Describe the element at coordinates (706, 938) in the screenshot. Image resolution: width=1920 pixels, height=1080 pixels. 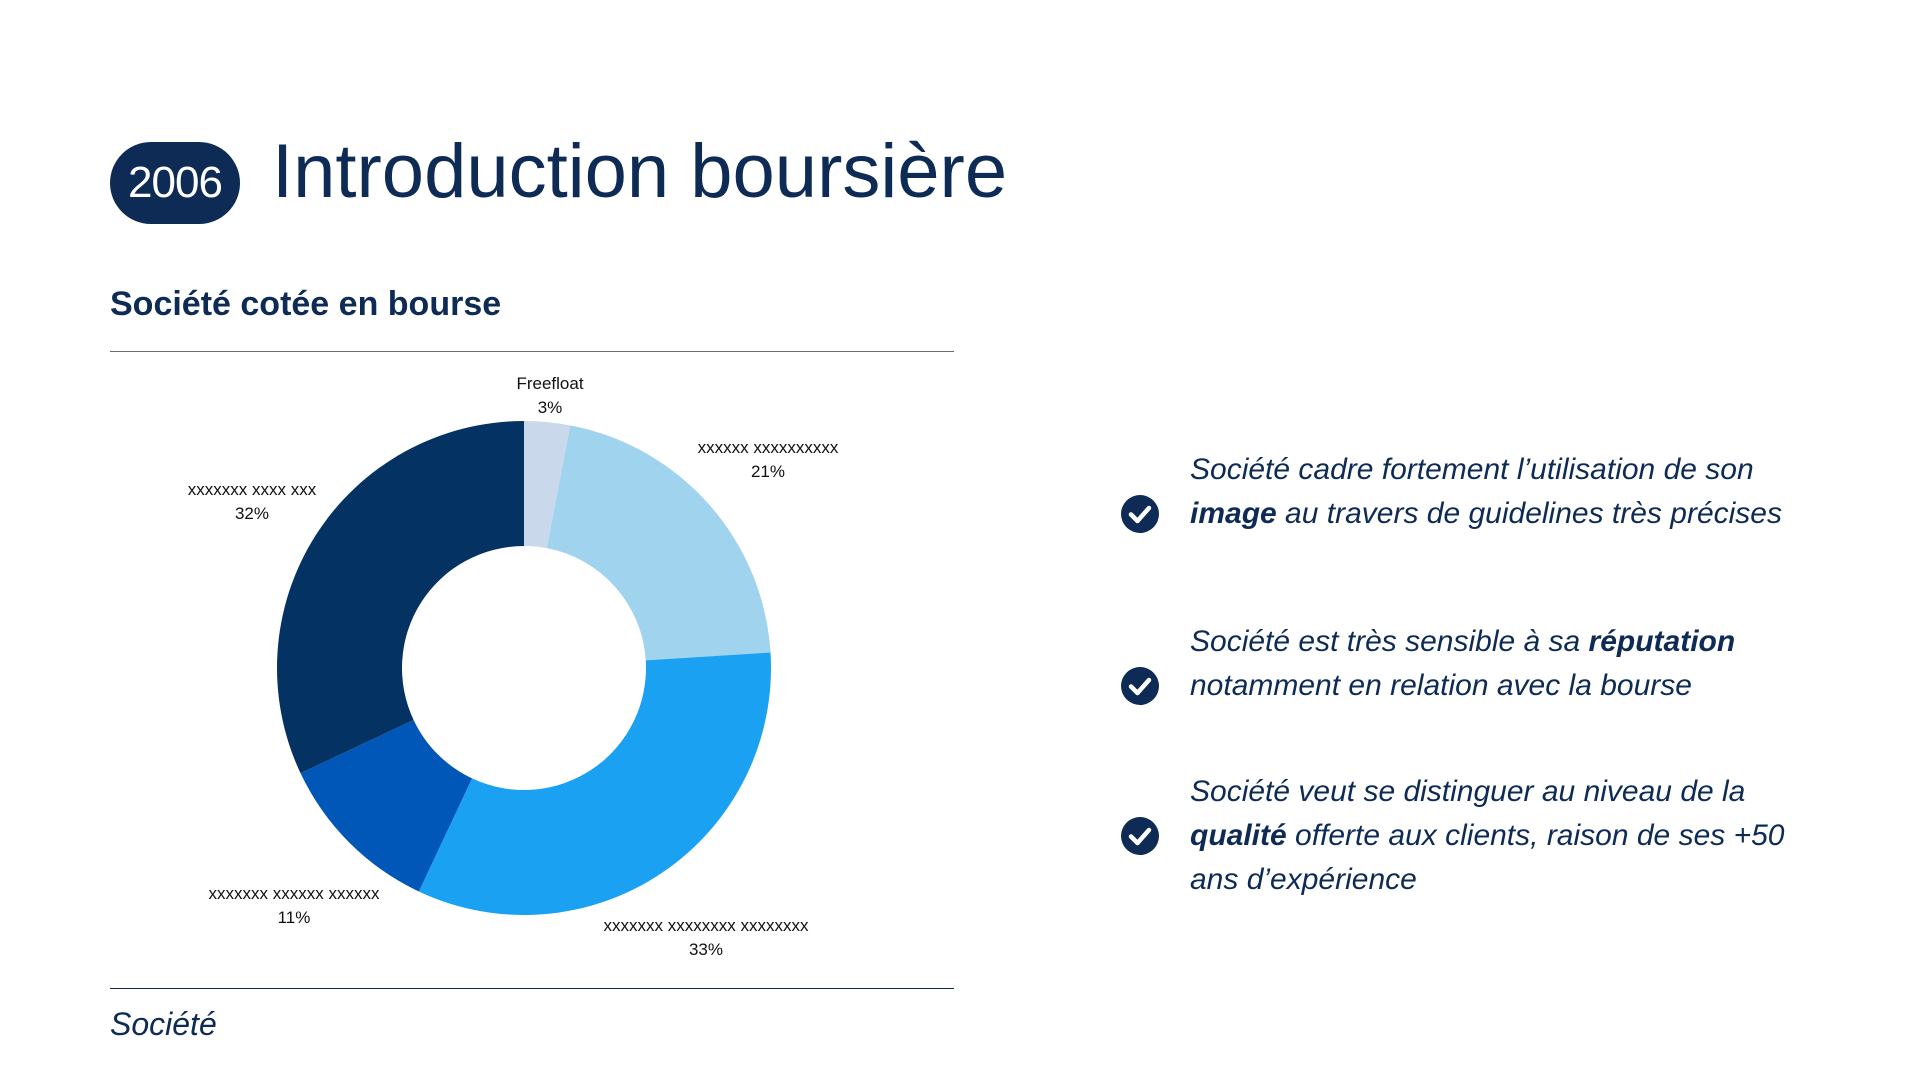
I see `slice-label-3: xxxxxxx xxxxxxxx xxxxxxxx 33%` at that location.